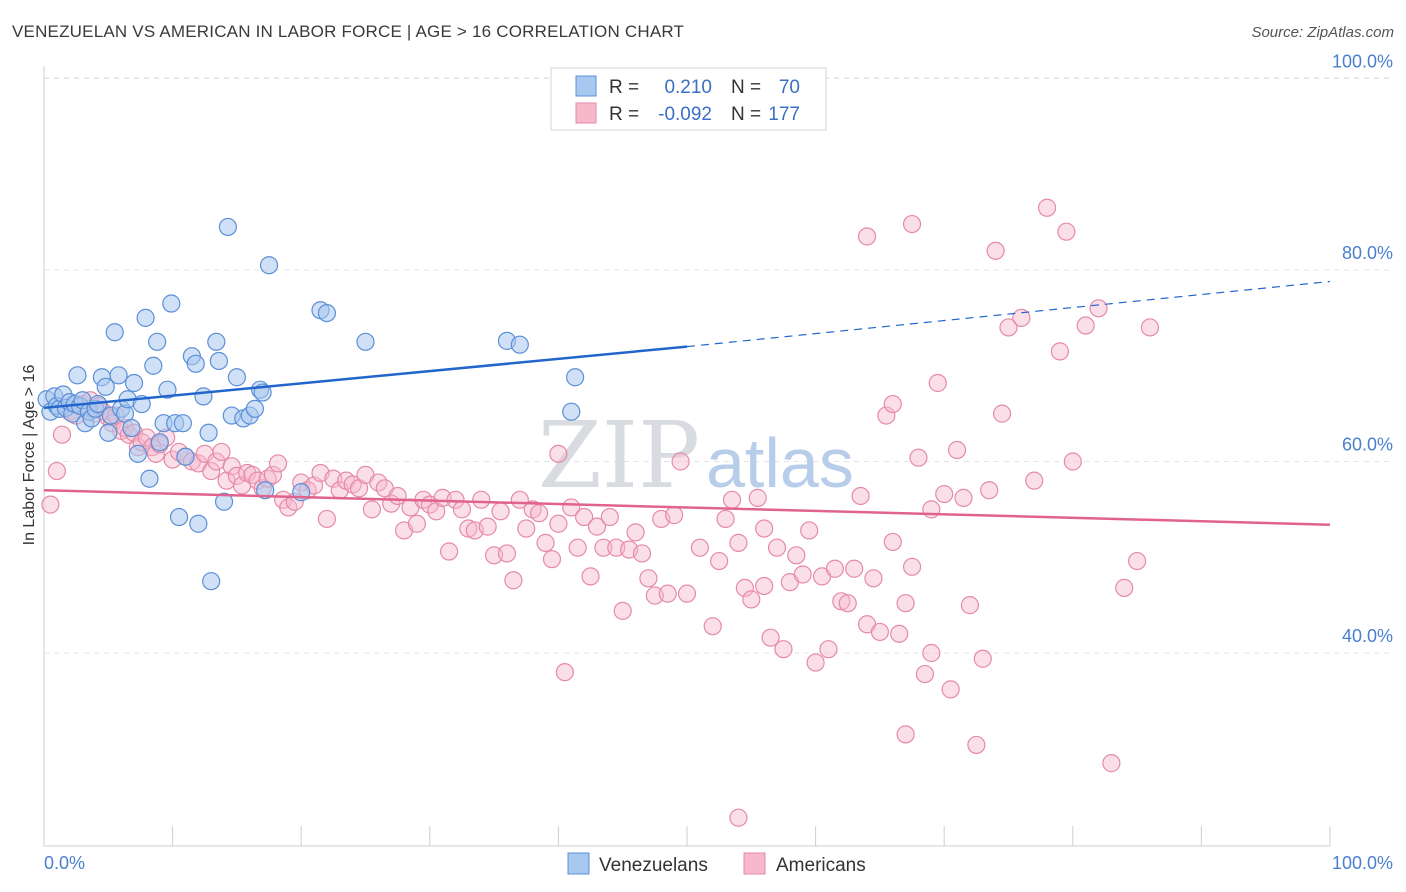 Image resolution: width=1406 pixels, height=892 pixels. I want to click on bottom-legend-venezuelans: Venezuelans, so click(653, 865).